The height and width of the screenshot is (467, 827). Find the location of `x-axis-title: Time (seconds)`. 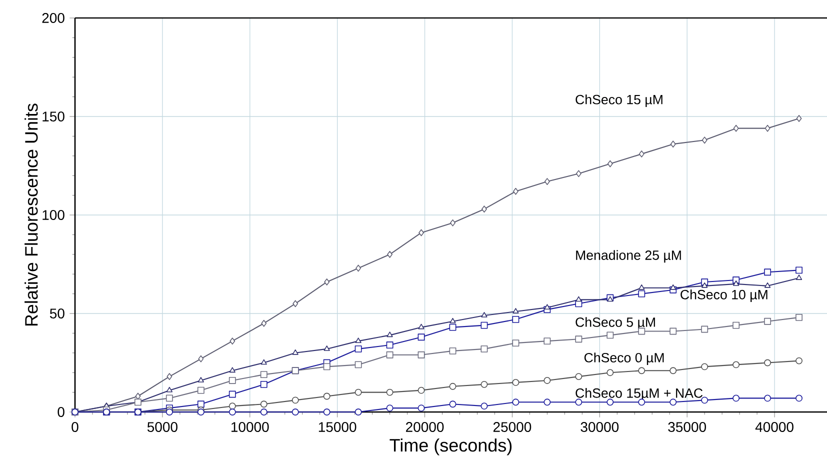

x-axis-title: Time (seconds) is located at coordinates (451, 447).